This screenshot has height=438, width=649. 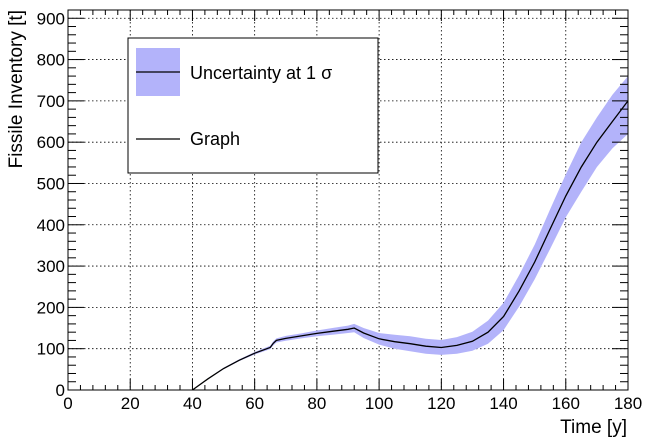 I want to click on x-tick-label: 20, so click(x=130, y=403).